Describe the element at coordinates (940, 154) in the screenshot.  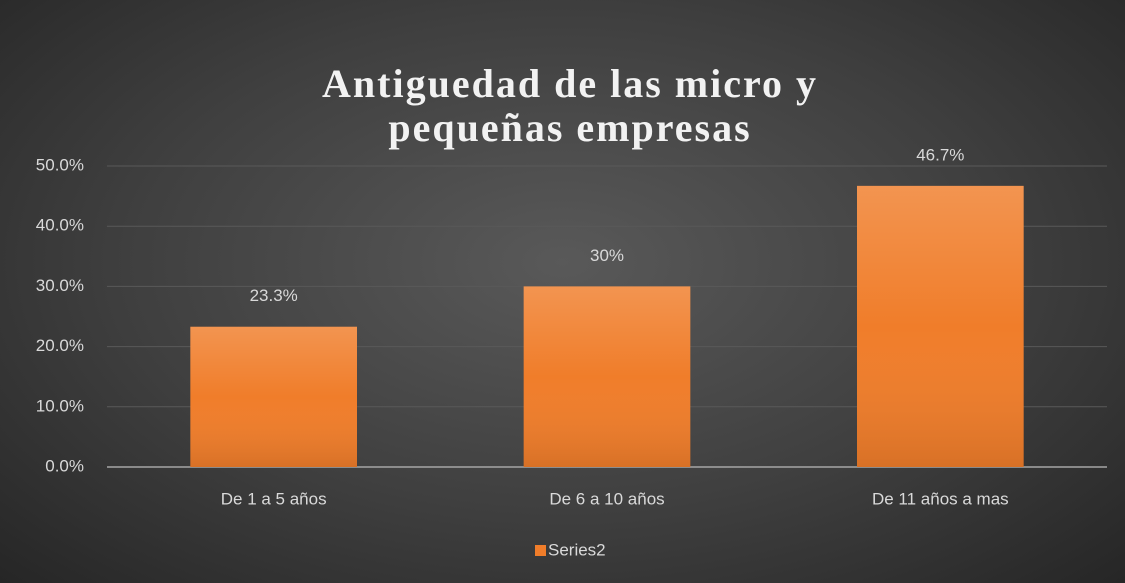
I see `data-label: 46.7%` at that location.